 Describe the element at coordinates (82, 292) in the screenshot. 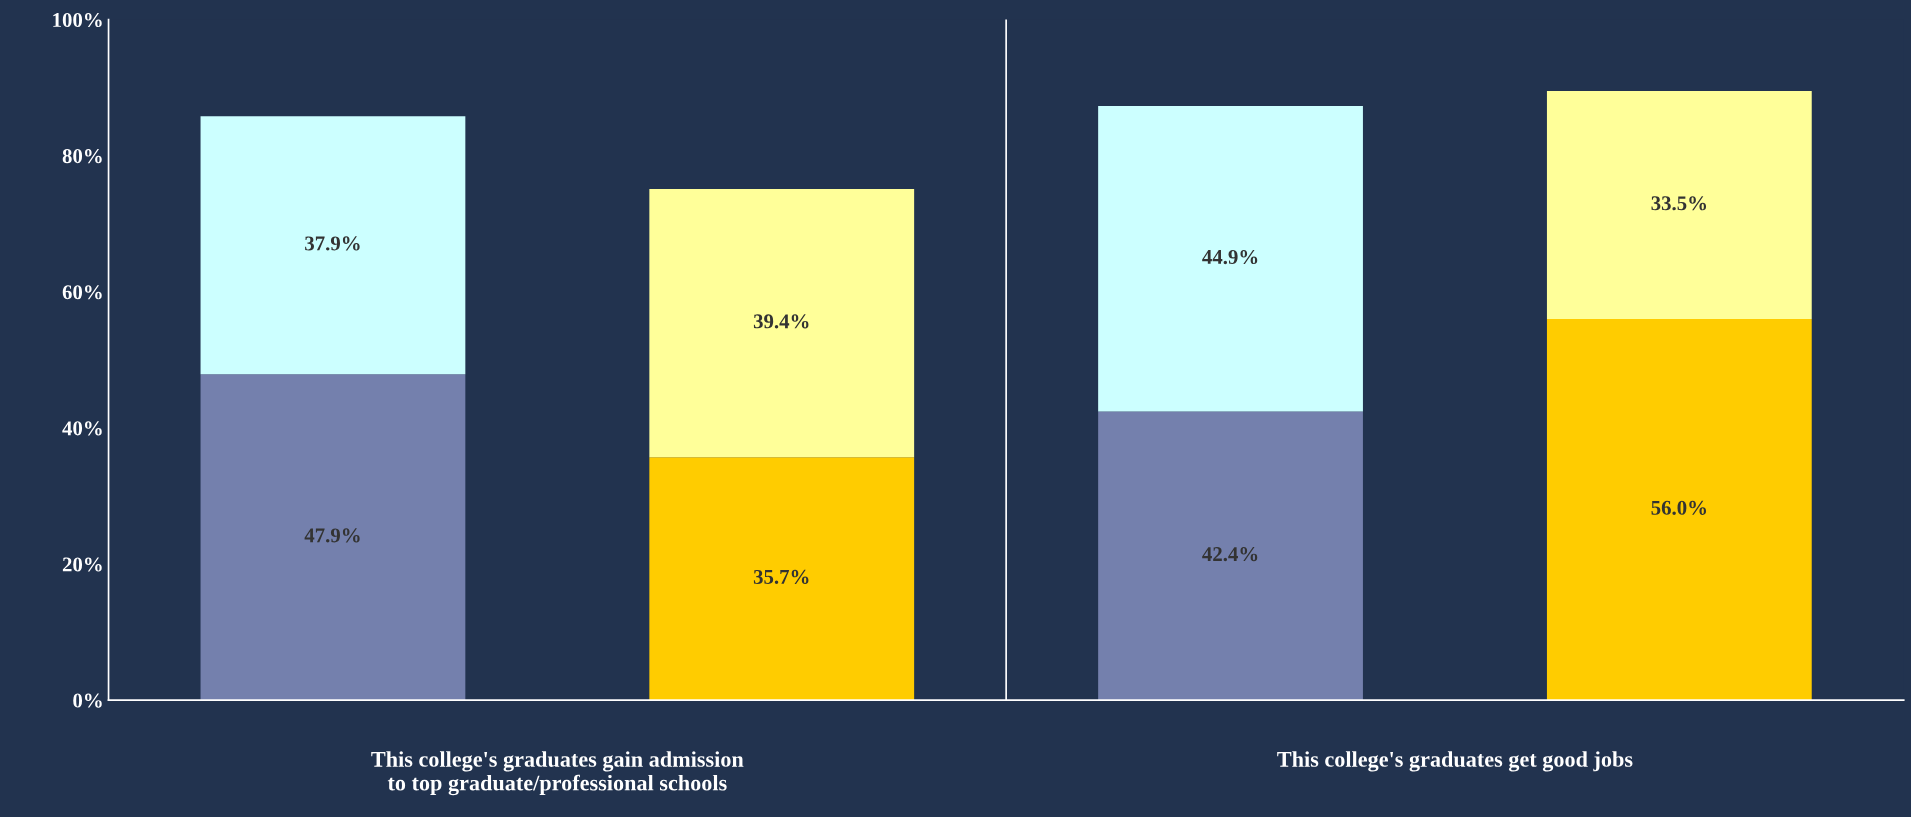

I see `y-tick-label: 60%` at that location.